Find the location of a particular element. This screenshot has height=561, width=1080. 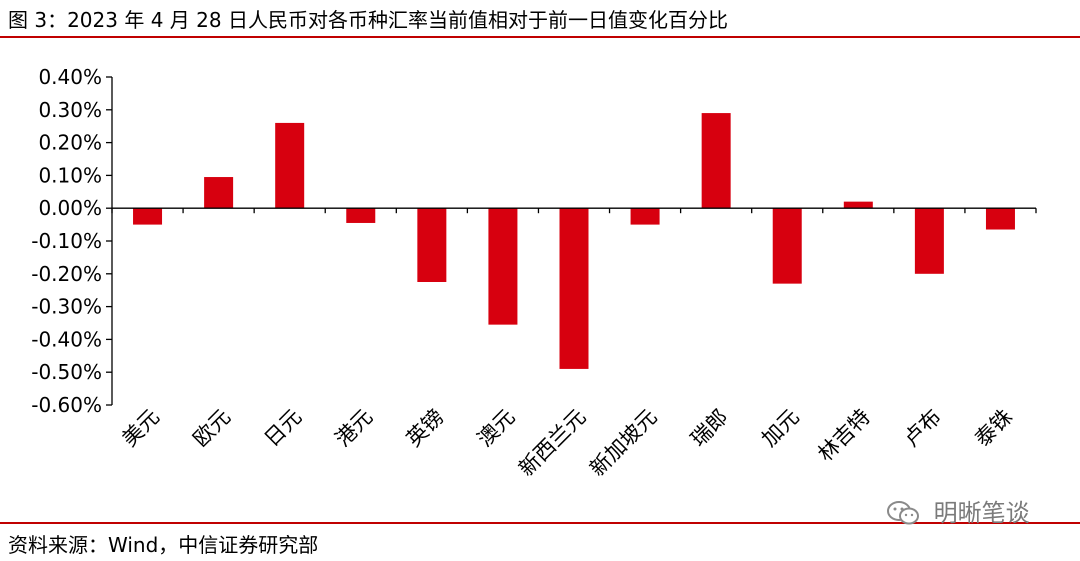

x-tick-label: 美元 is located at coordinates (140, 428).